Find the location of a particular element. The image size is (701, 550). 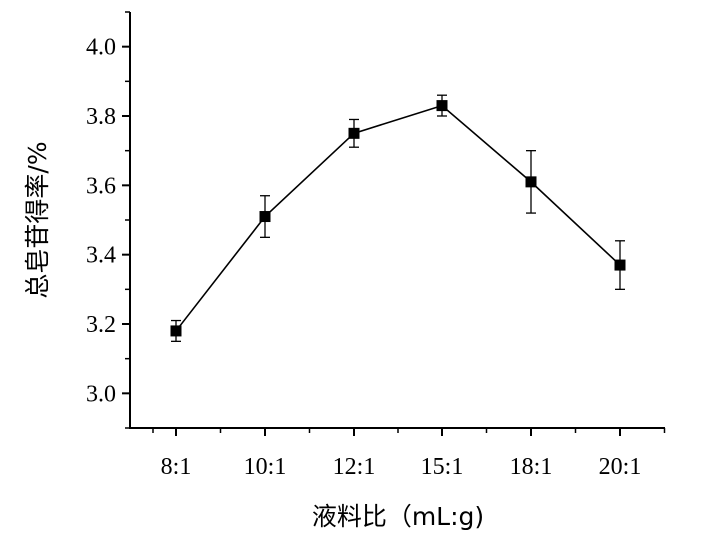

x-tick-label: 15:1 is located at coordinates (442, 467).